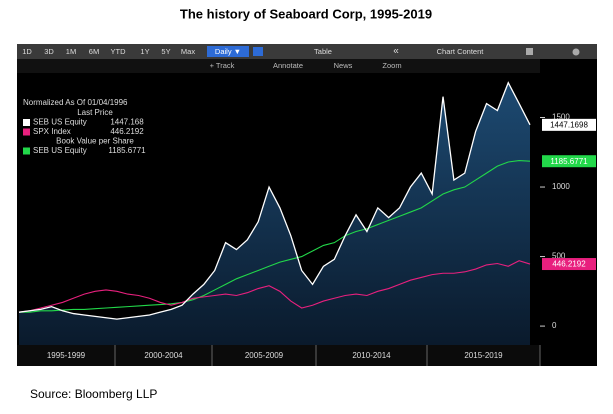 Image resolution: width=613 pixels, height=414 pixels. Describe the element at coordinates (94, 51) in the screenshot. I see `period-button: 6M` at that location.